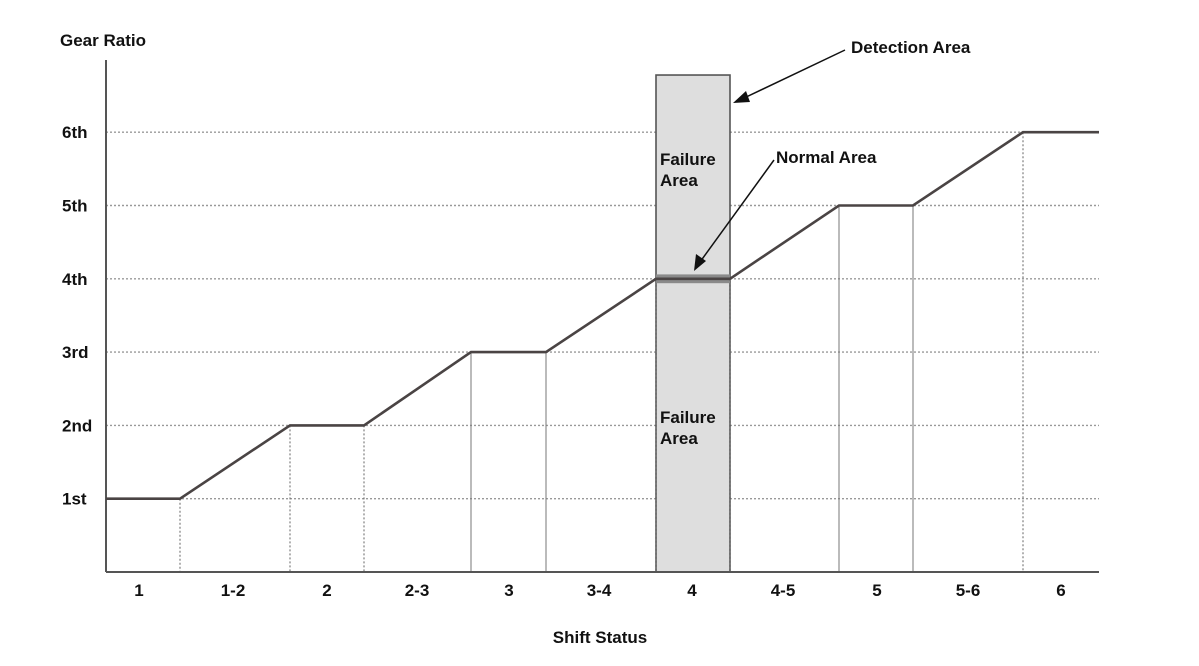  I want to click on x-tick-label-2-3: 2-3, so click(417, 590).